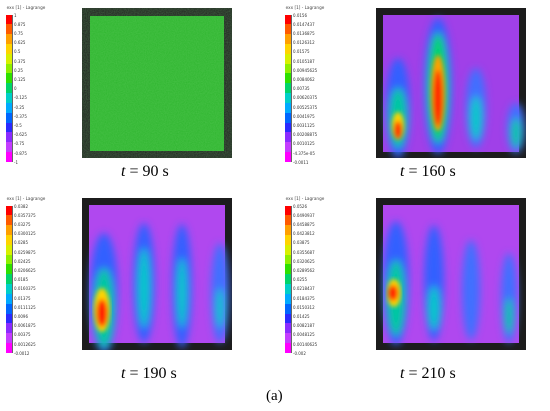  I want to click on legend-tick-label: 0.0185, so click(21, 280).